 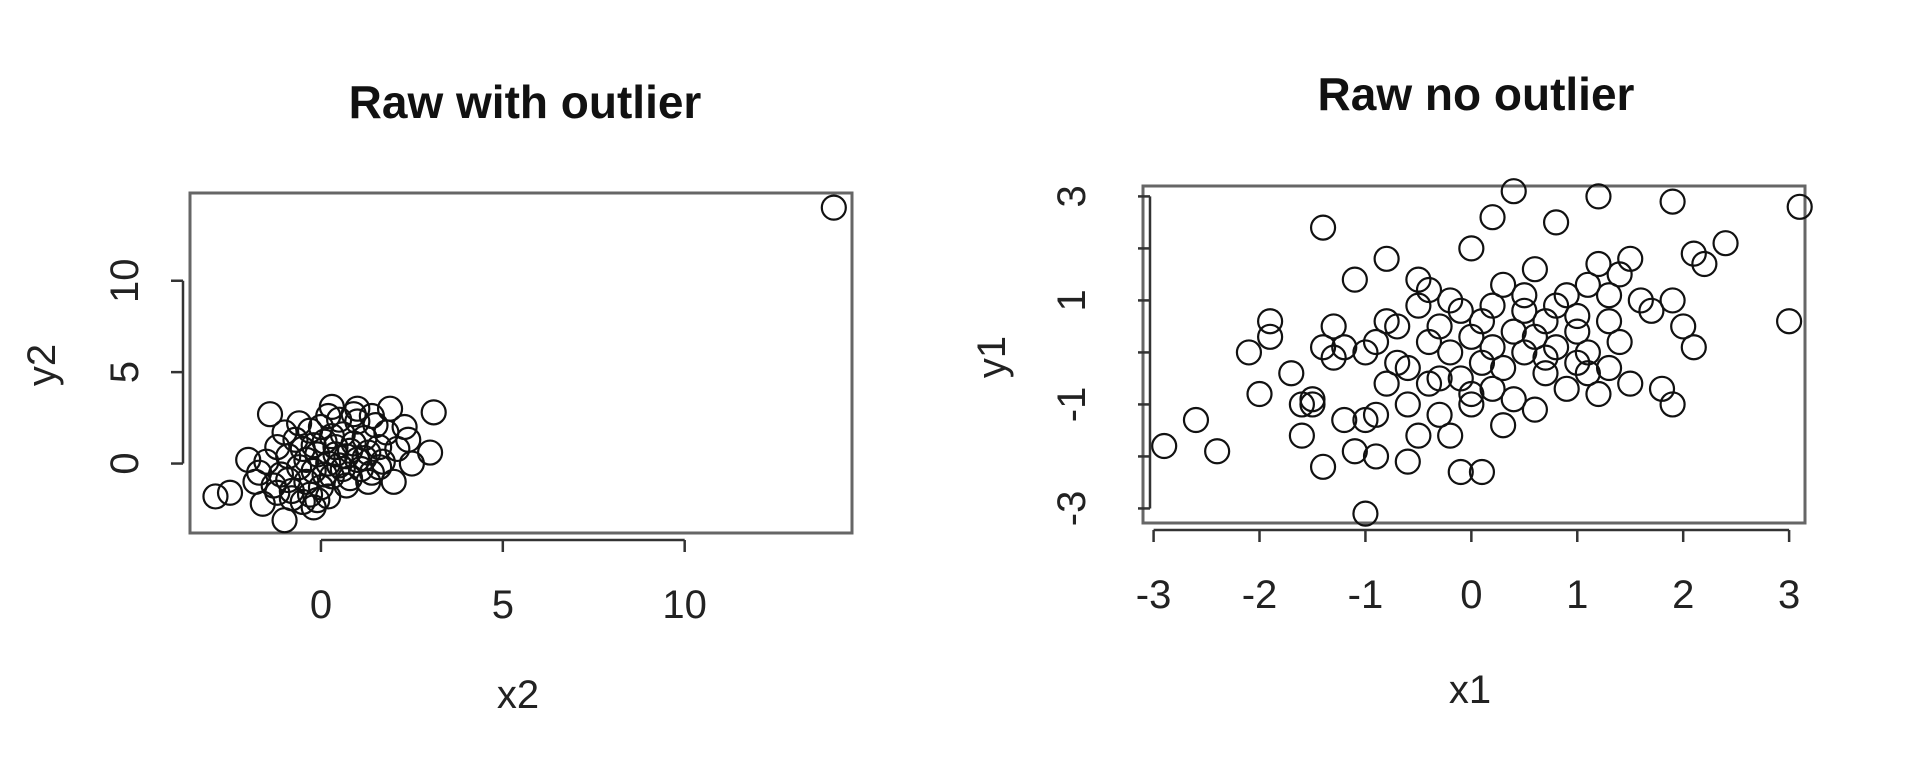 What do you see at coordinates (125, 372) in the screenshot?
I see `y-tick-label: 5` at bounding box center [125, 372].